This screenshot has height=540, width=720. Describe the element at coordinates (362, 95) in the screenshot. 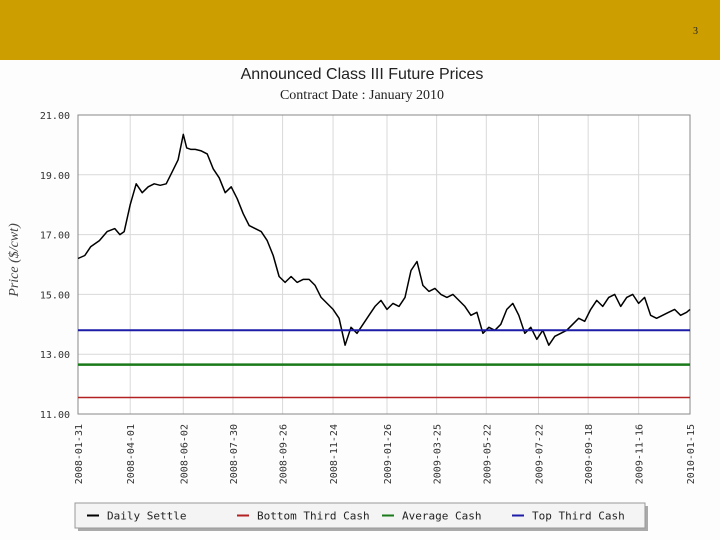

I see `chart-subtitle: Contract Date : January 2010` at that location.